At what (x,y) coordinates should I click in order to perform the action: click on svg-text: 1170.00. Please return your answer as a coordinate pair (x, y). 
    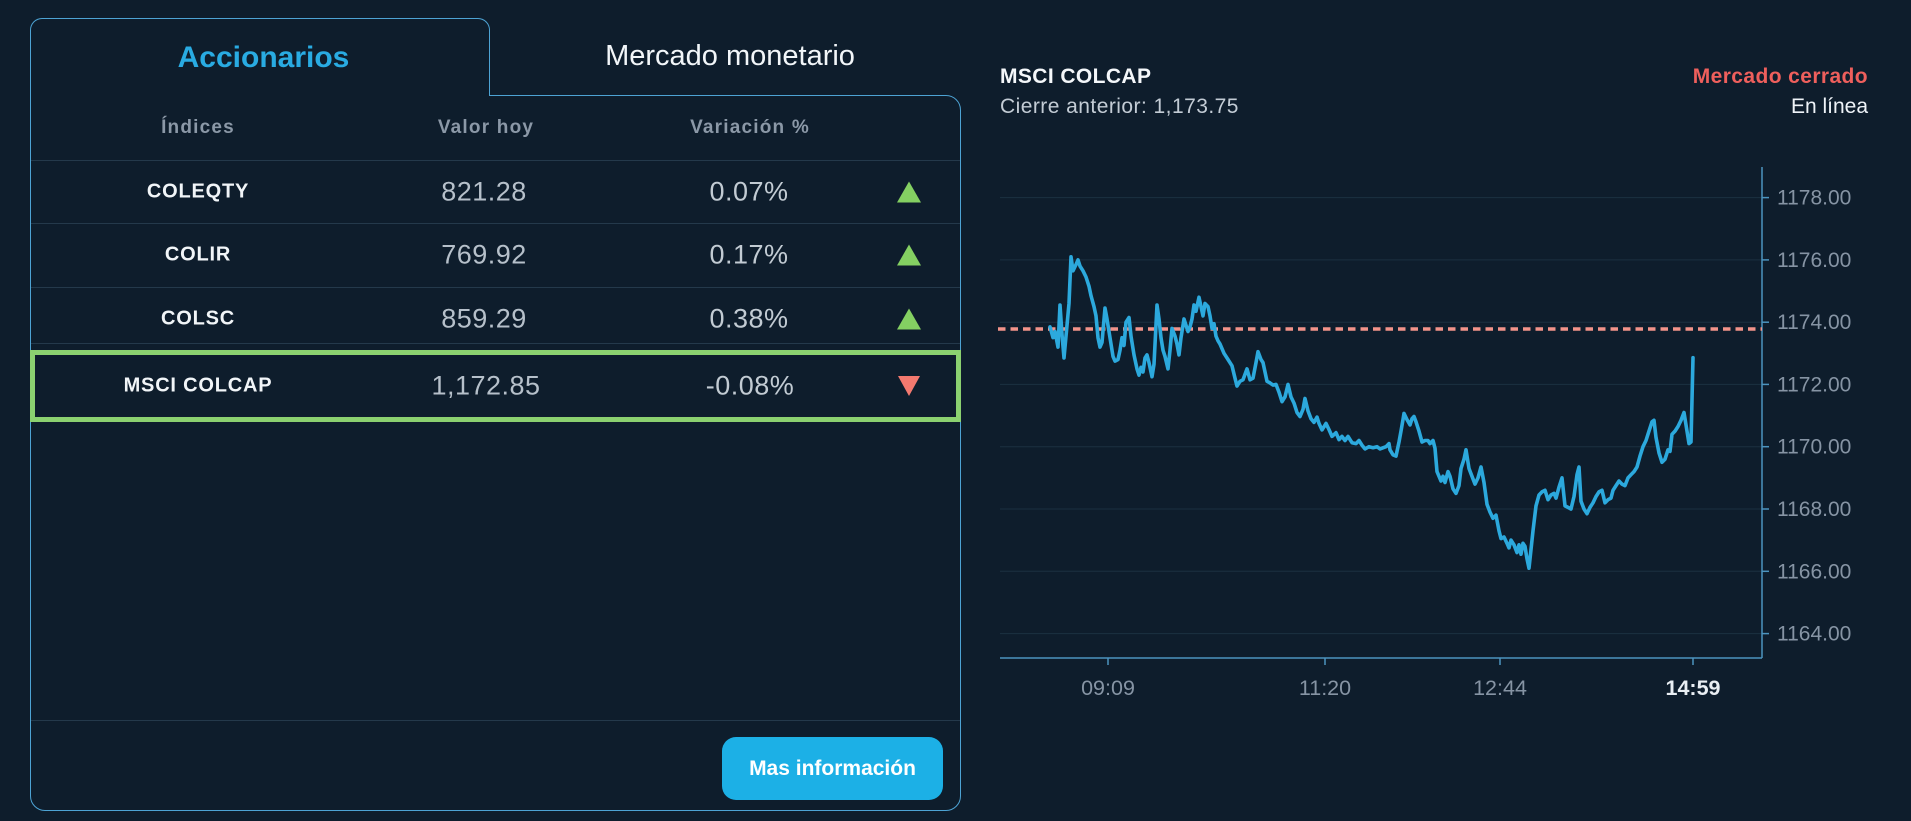
    Looking at the image, I should click on (1814, 447).